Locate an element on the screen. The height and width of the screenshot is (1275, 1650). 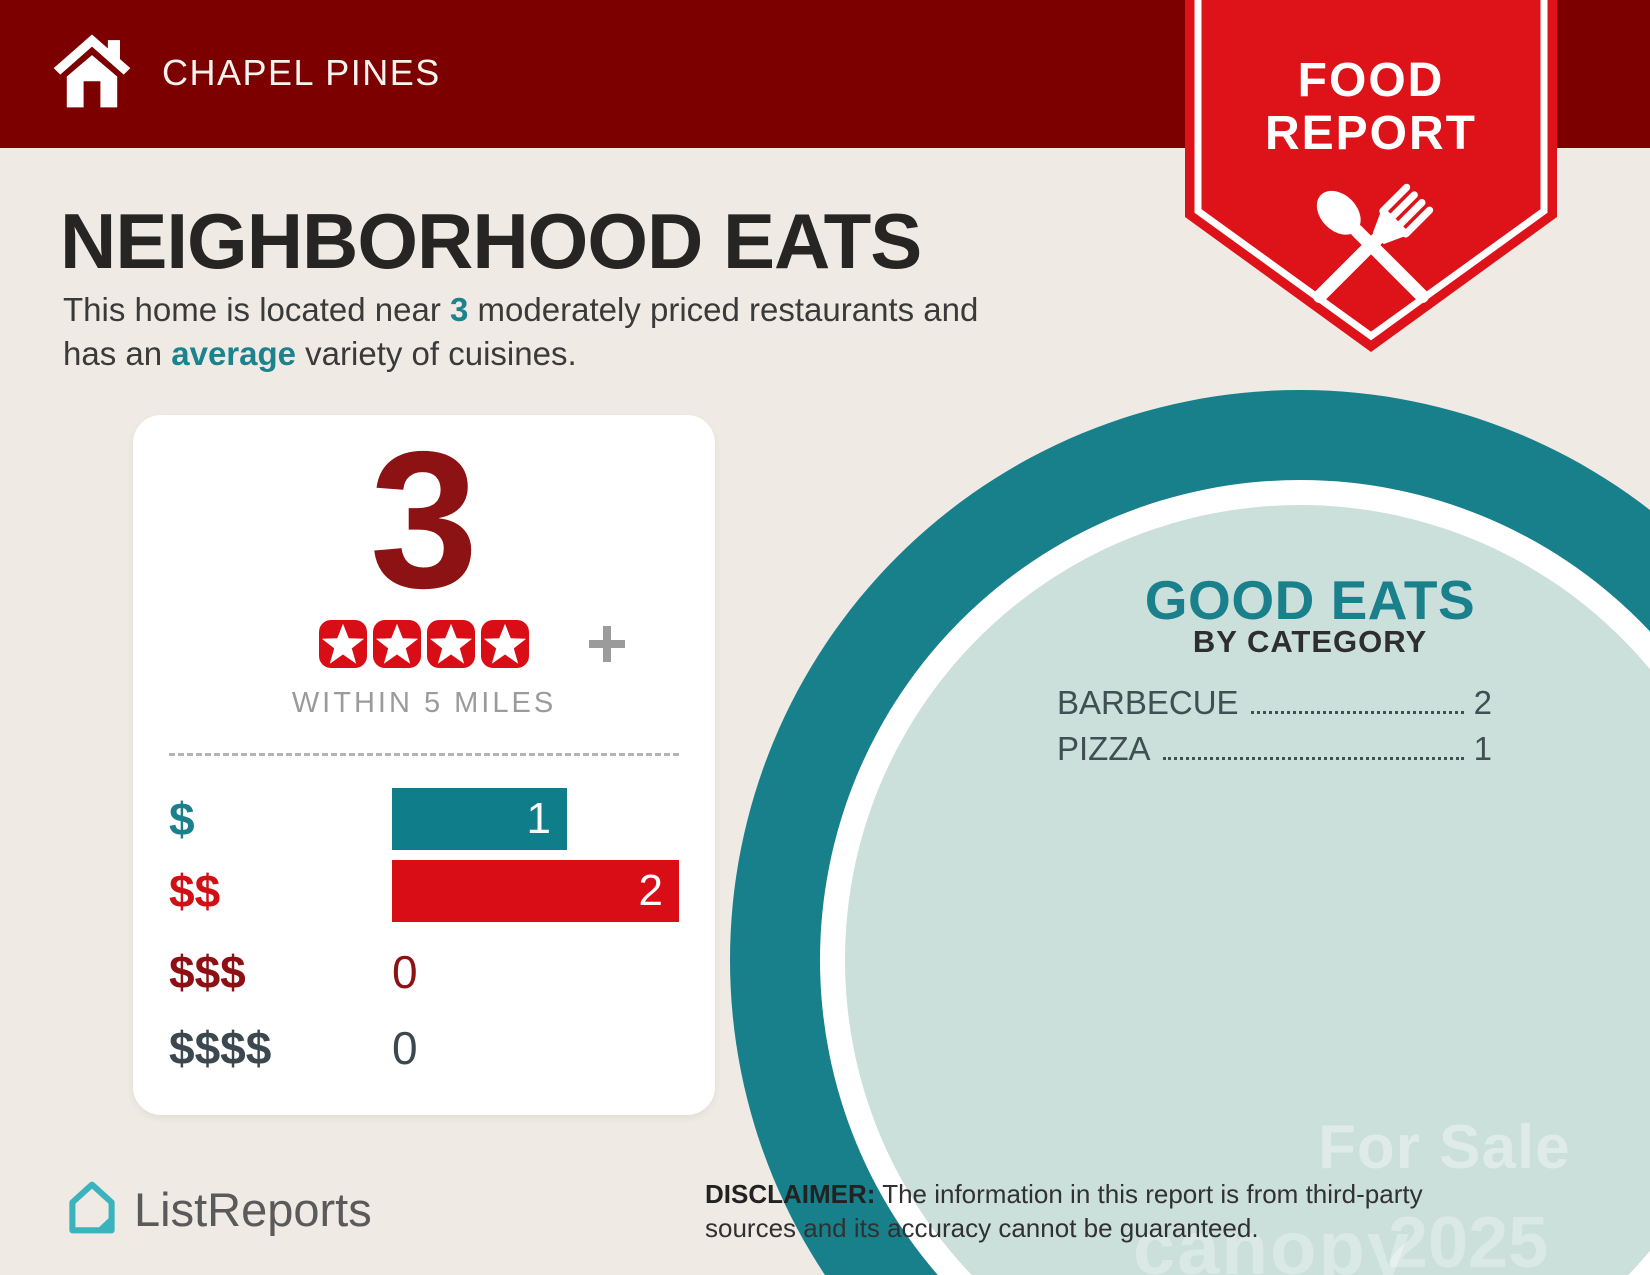
disclaimer-label: DISCLAIMER: is located at coordinates (790, 1194).